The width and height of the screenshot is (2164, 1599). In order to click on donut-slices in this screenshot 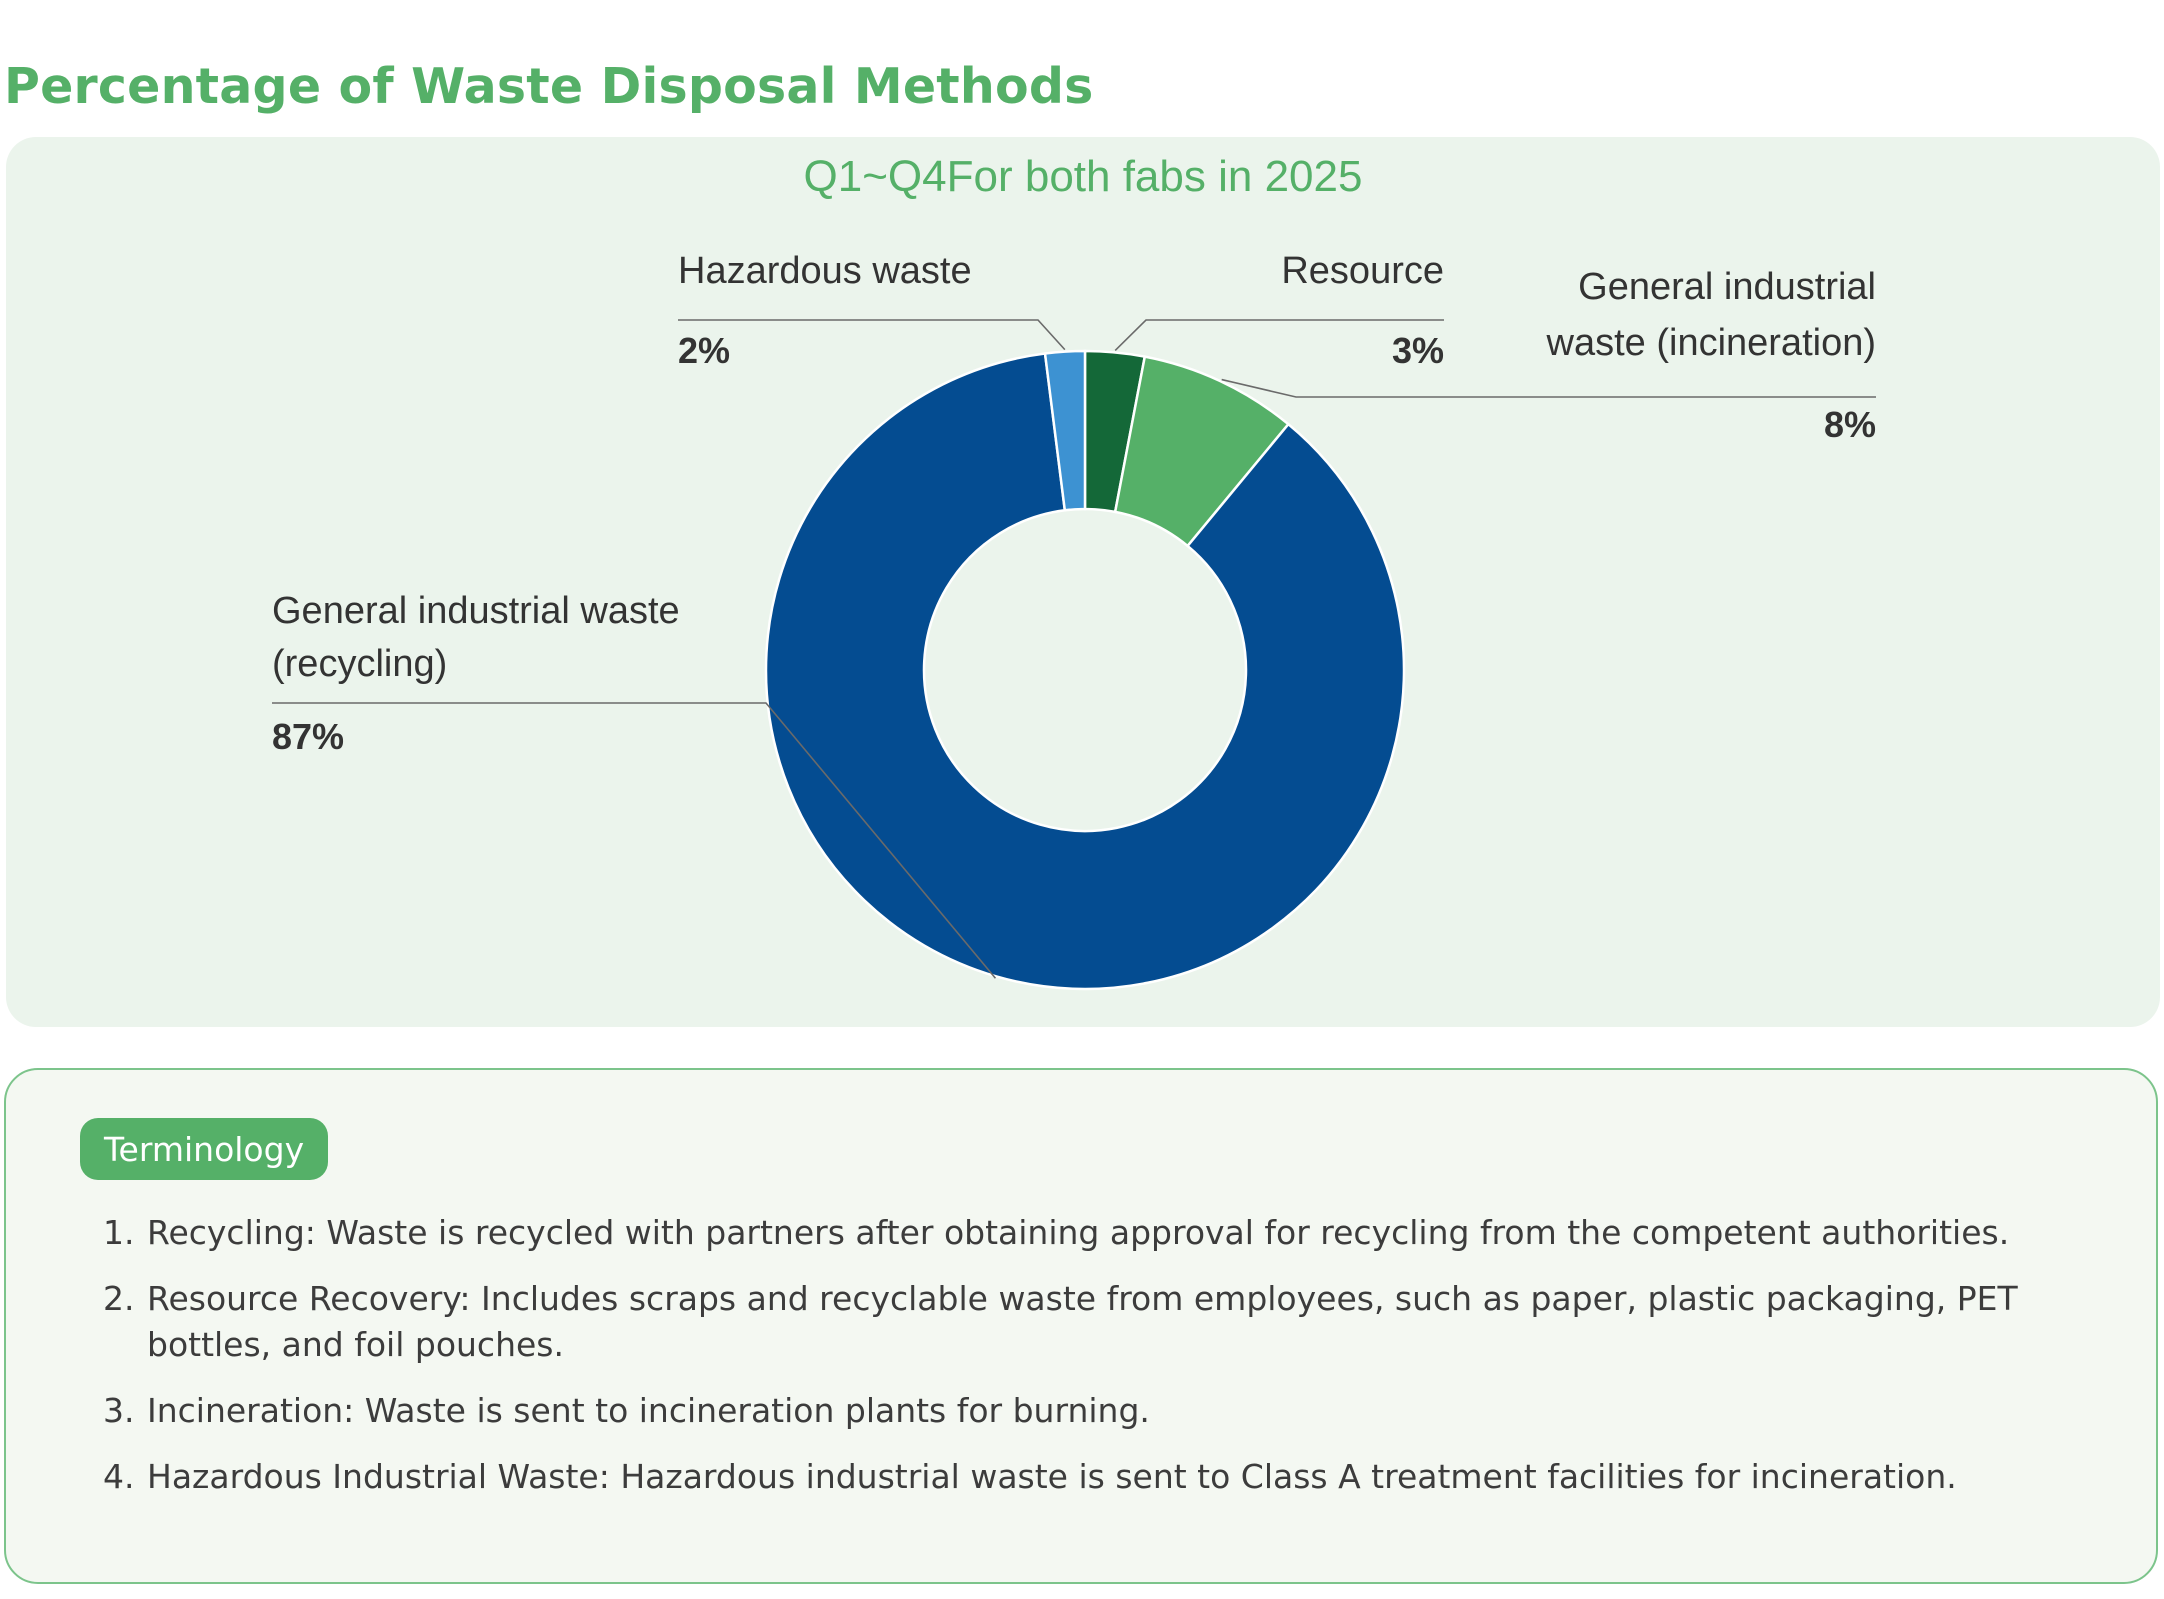, I will do `click(1085, 670)`.